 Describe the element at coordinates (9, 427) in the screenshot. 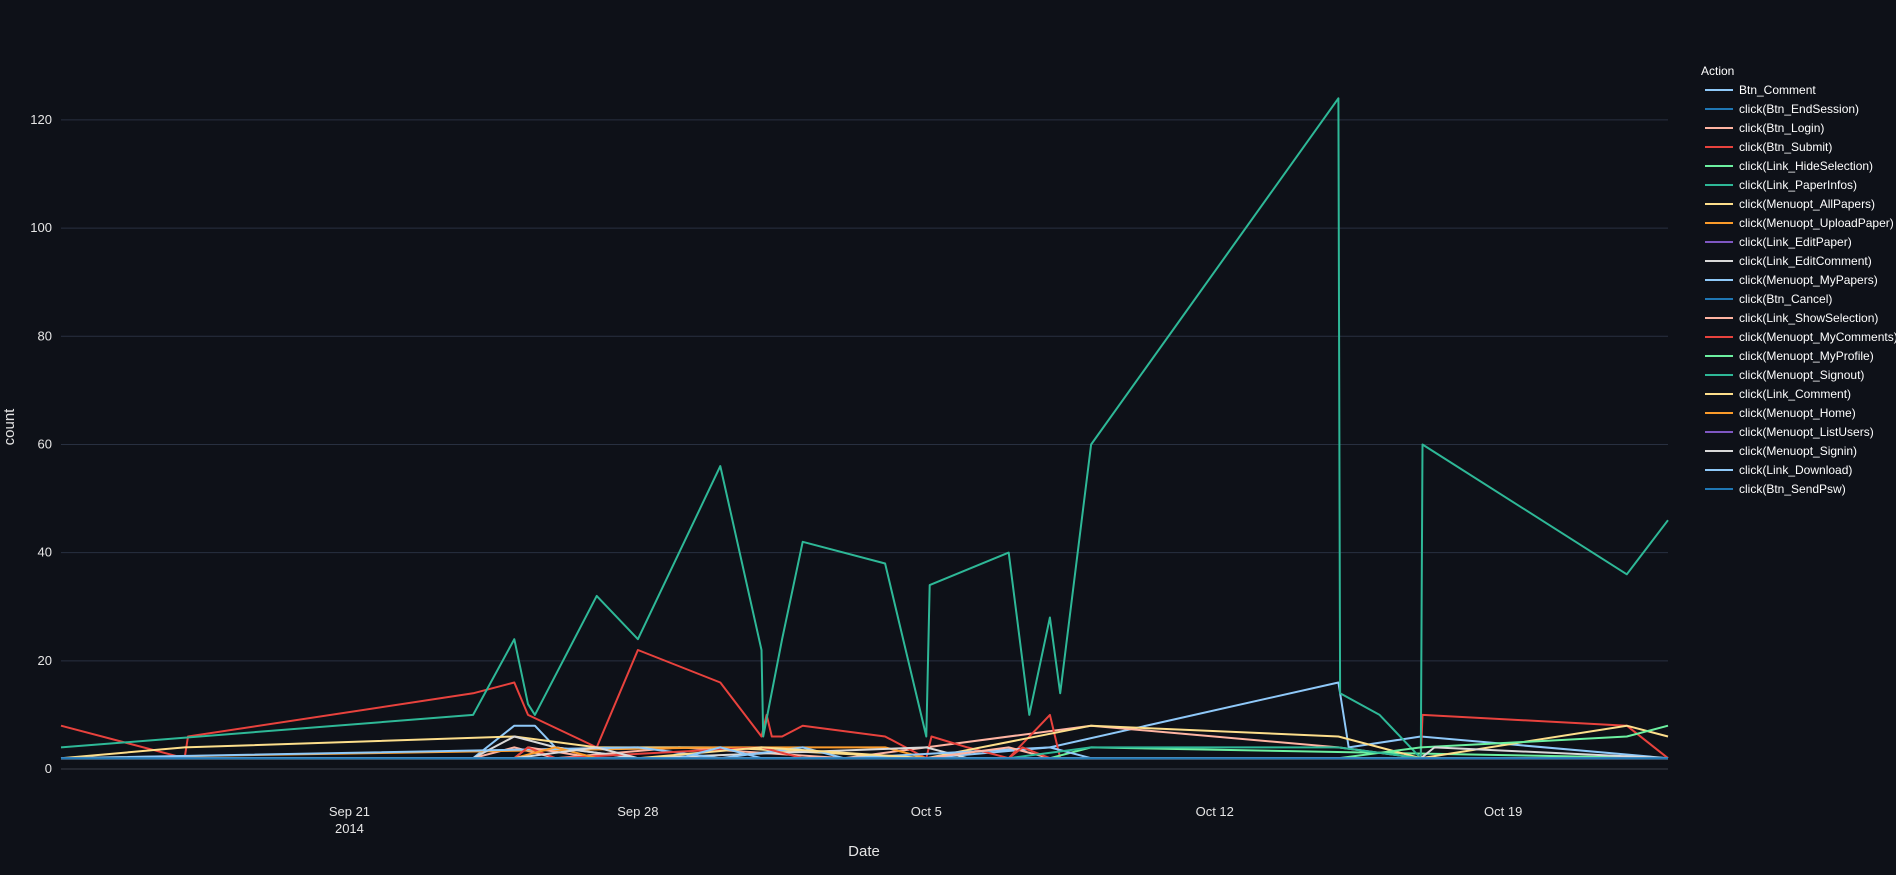

I see `y-axis-title: count` at that location.